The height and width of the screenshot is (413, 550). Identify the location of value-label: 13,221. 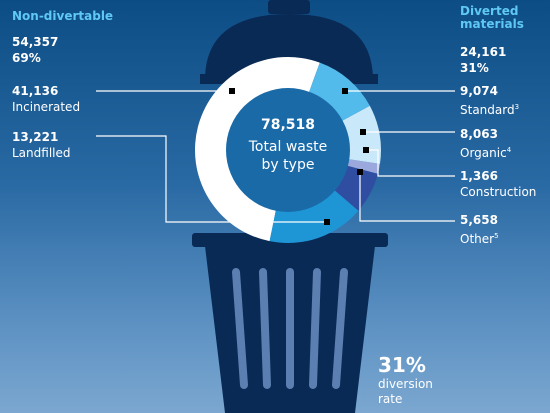
(35, 137).